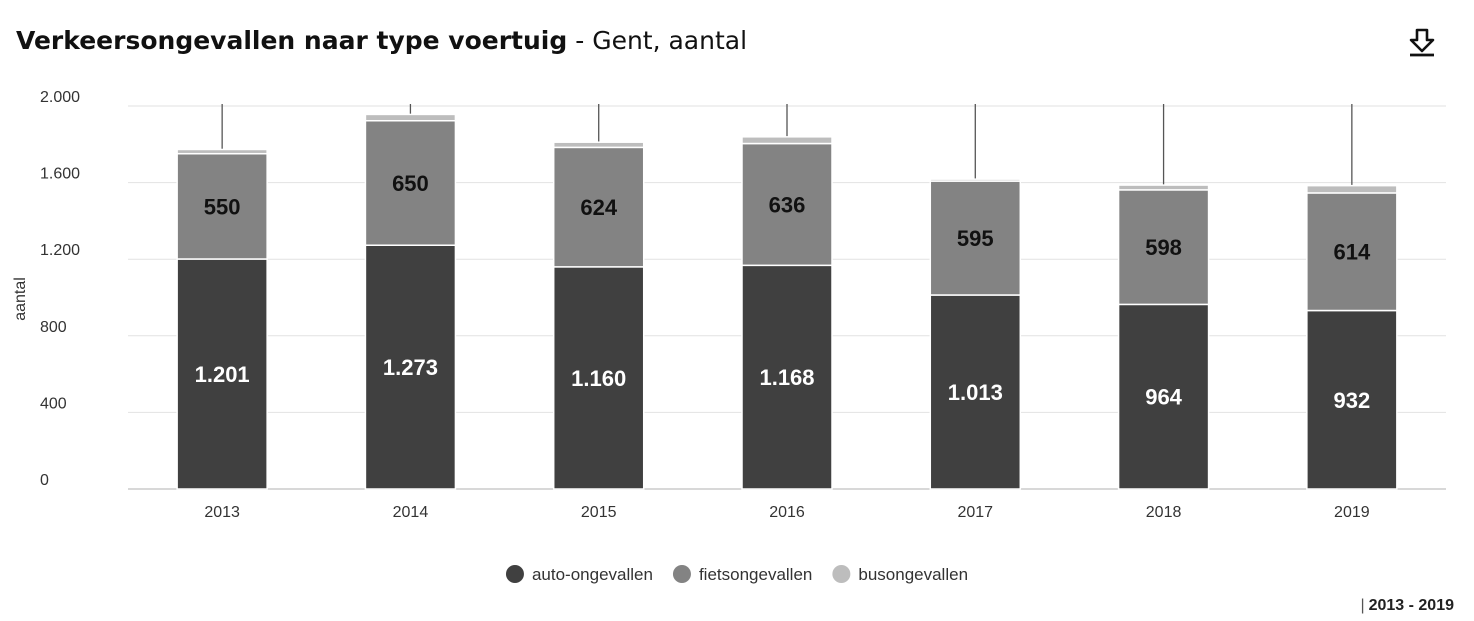 This screenshot has width=1474, height=621. I want to click on legend-label: auto-ongevallen, so click(592, 574).